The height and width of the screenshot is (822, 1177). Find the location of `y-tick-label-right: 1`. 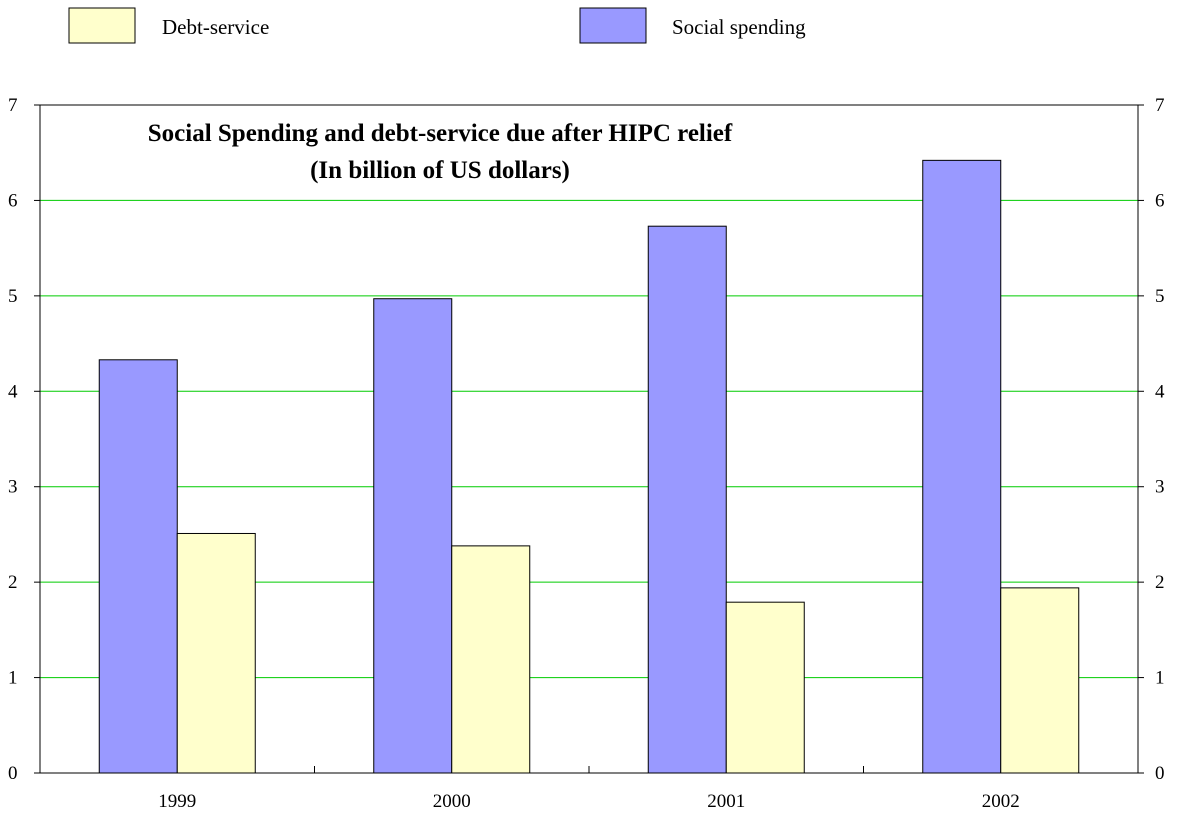

y-tick-label-right: 1 is located at coordinates (1160, 678).